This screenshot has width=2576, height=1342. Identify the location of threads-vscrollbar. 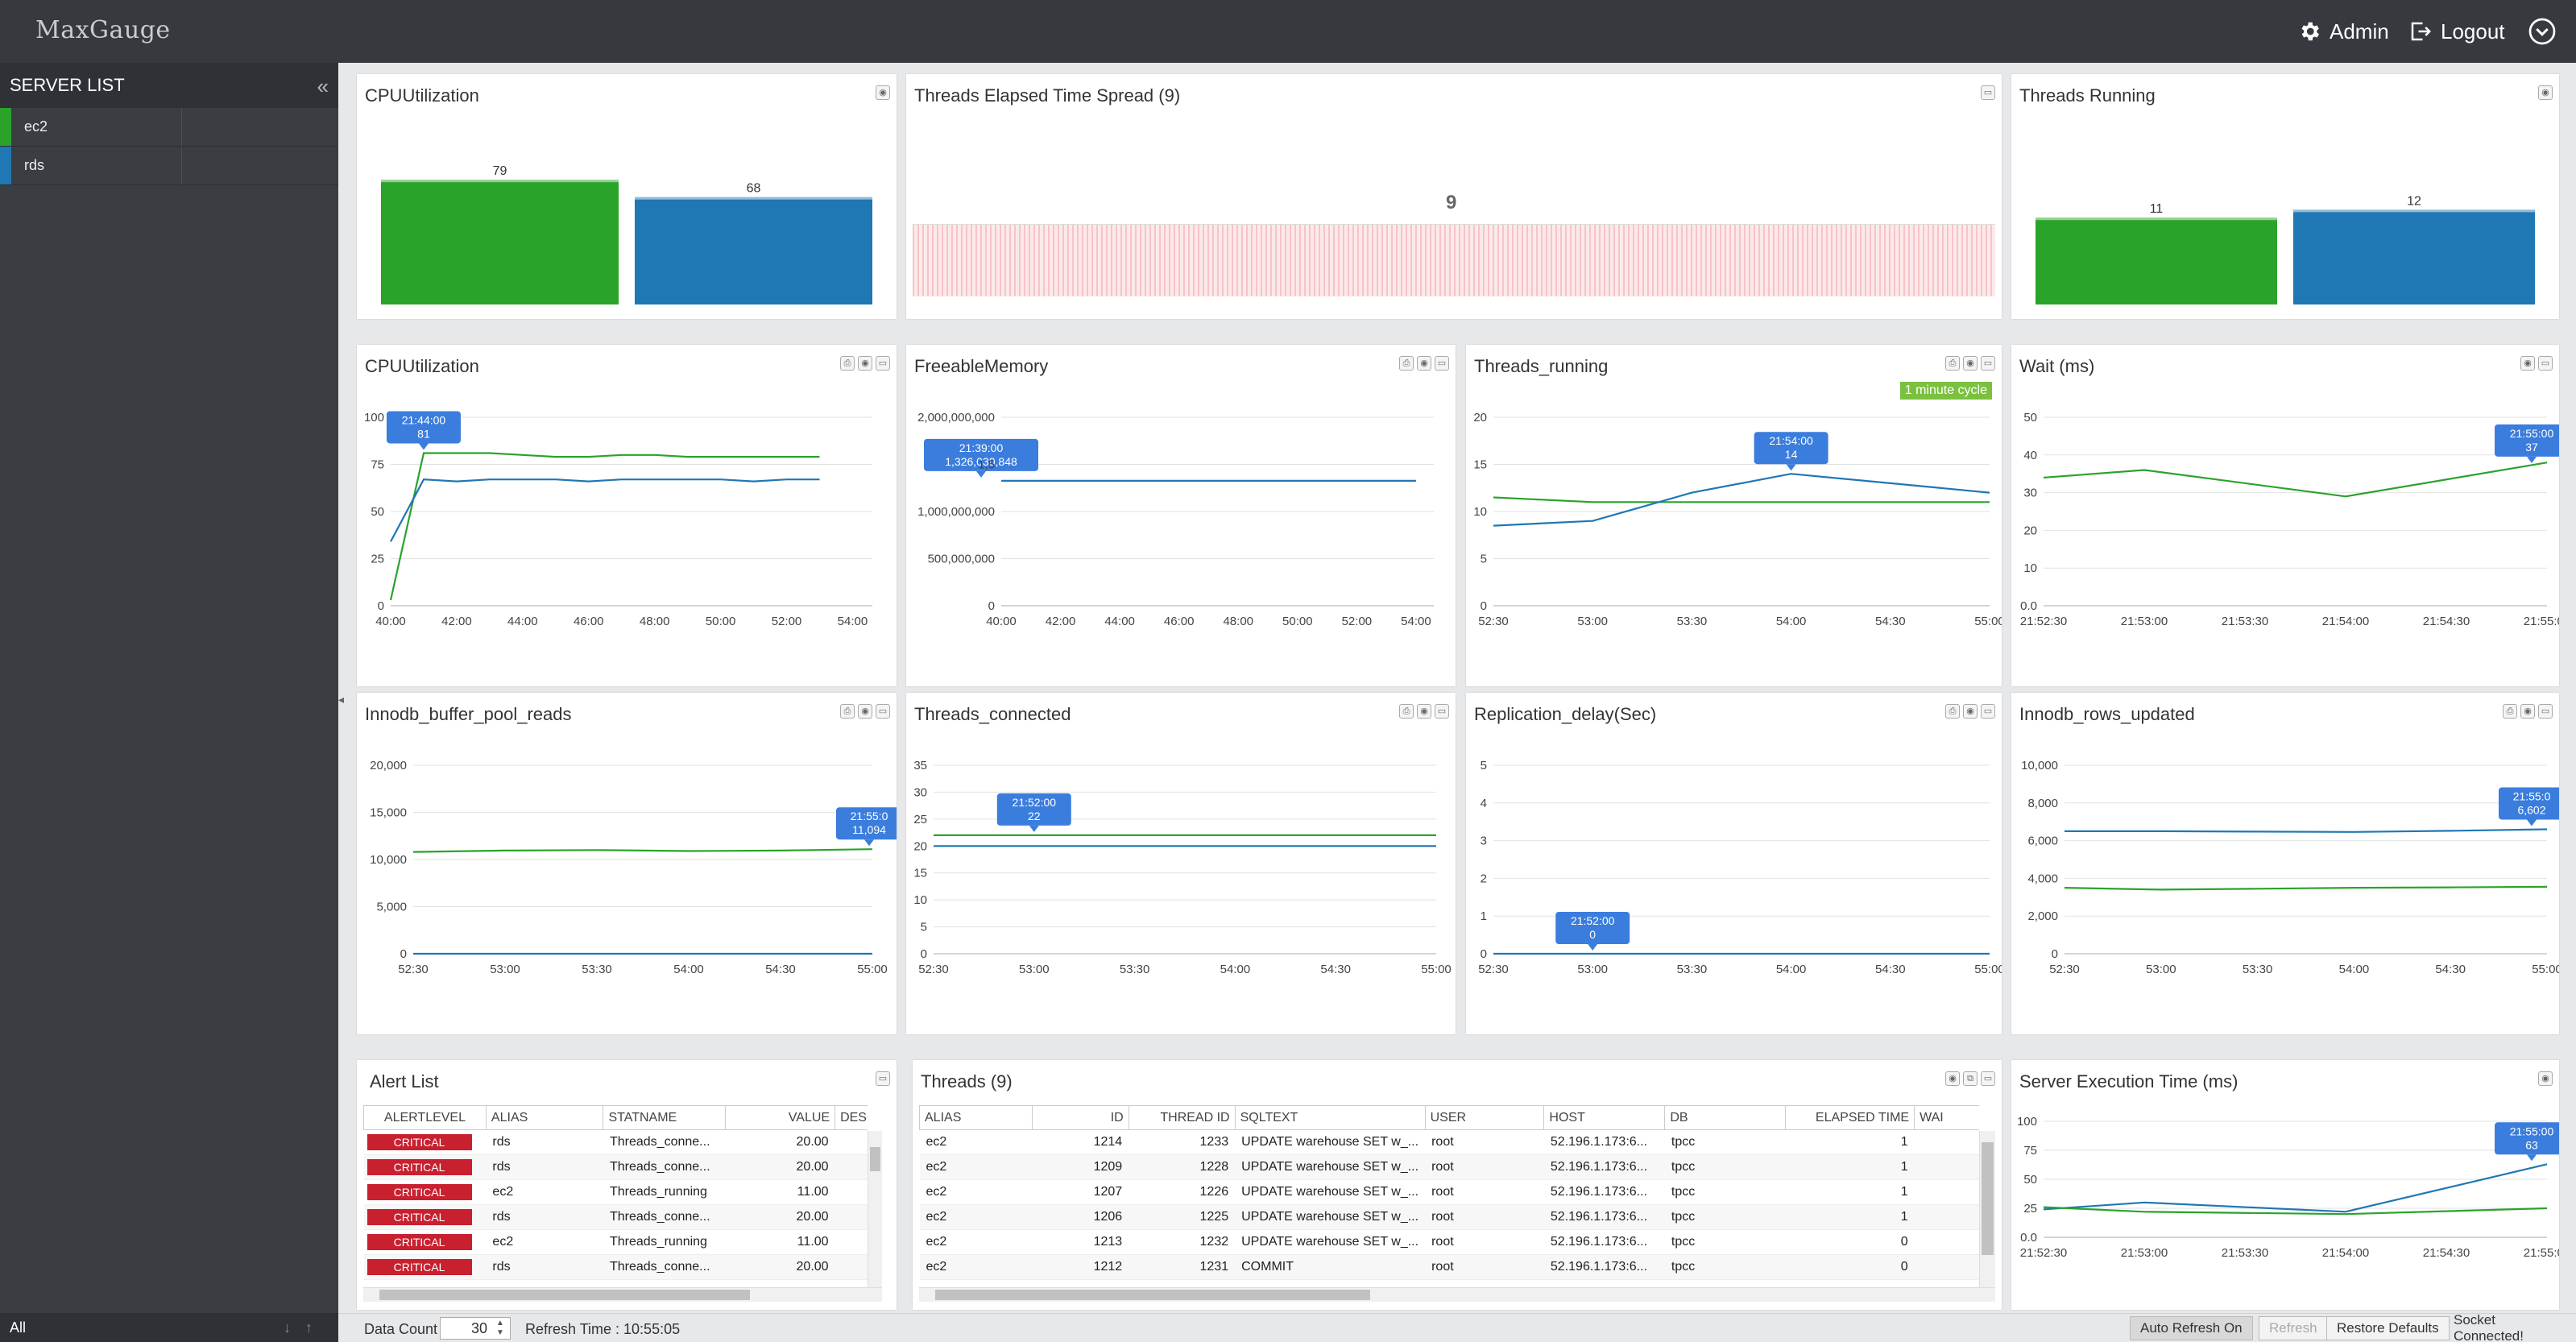
(1987, 1209).